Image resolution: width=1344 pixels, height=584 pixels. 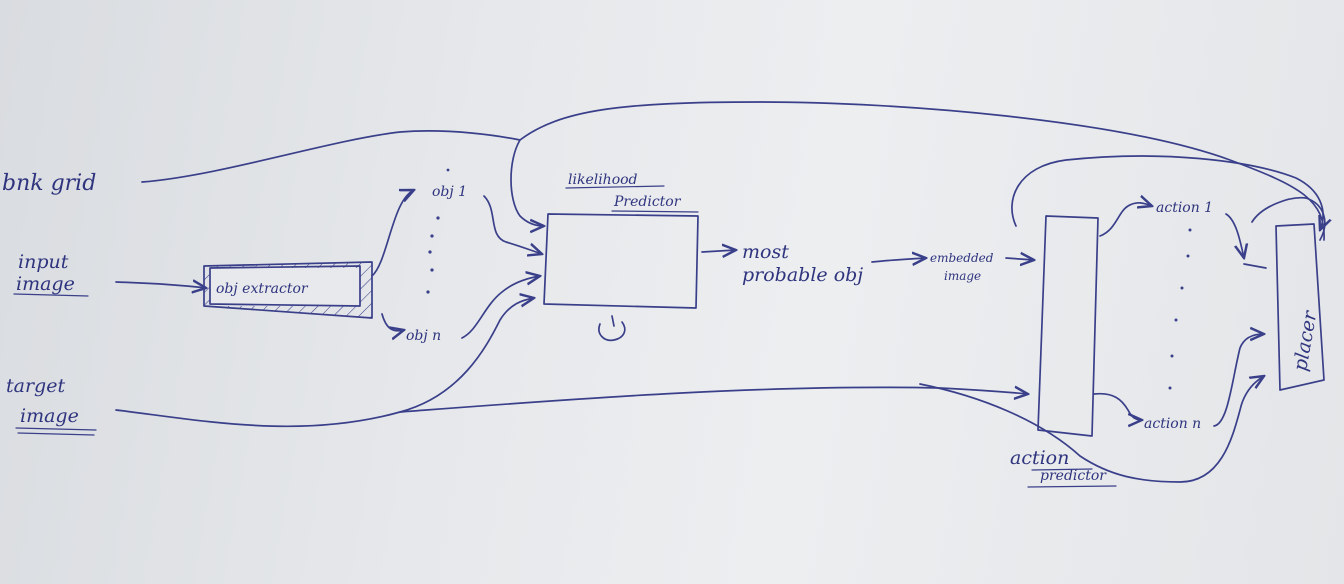 I want to click on likelihood-predictor-underline, so click(x=632, y=199).